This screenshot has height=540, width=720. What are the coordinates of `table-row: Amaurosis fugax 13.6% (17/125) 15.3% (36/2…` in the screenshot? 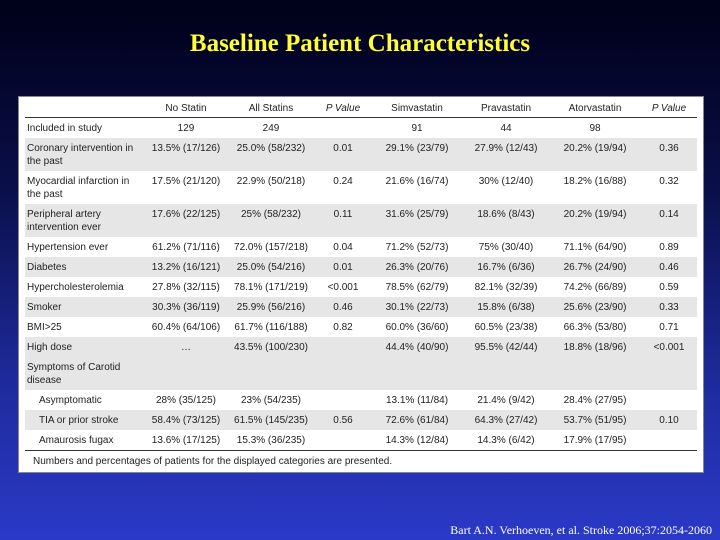 It's located at (361, 440).